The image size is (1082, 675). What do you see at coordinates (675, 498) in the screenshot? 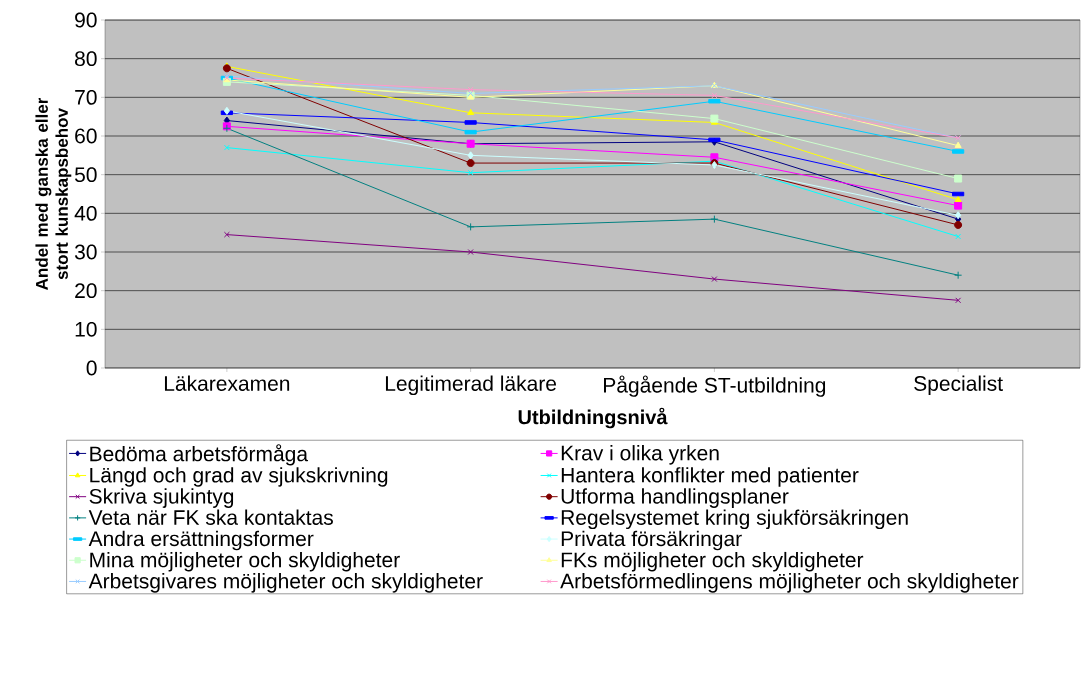
I see `legend-label: Utforma handlingsplaner` at bounding box center [675, 498].